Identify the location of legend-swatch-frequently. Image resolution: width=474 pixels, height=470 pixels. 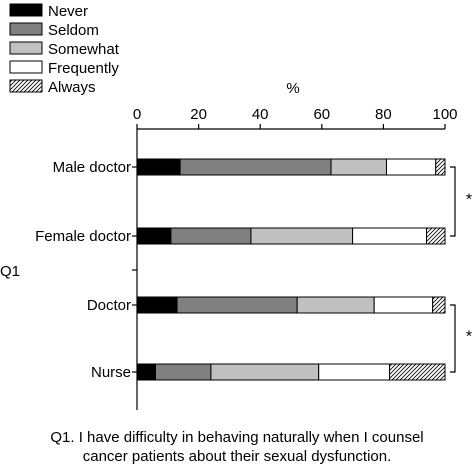
(26, 67).